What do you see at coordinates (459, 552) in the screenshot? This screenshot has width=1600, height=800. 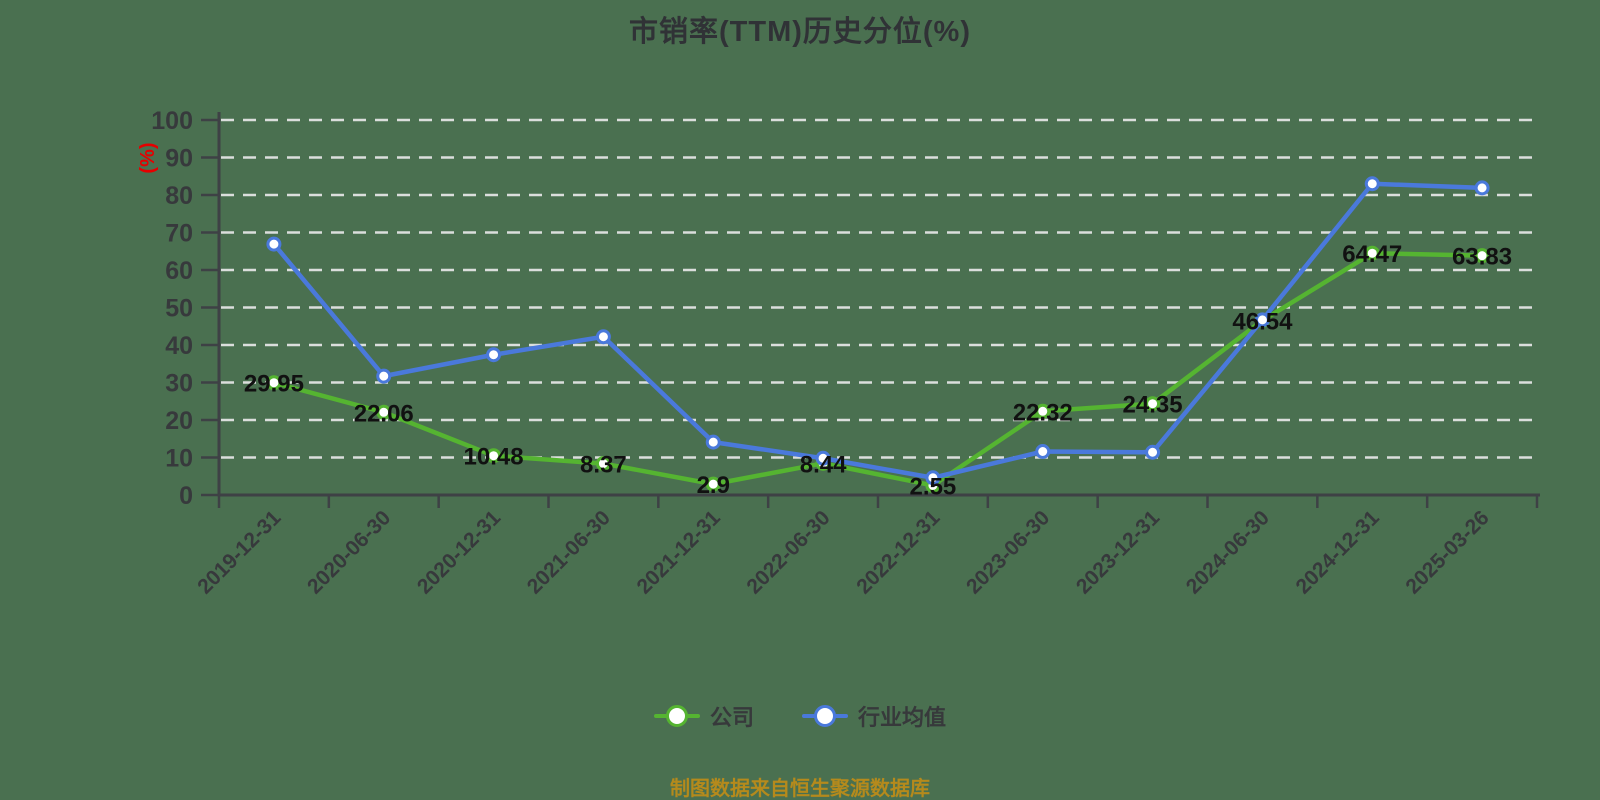 I see `x-tick-label: 2020-12-31` at bounding box center [459, 552].